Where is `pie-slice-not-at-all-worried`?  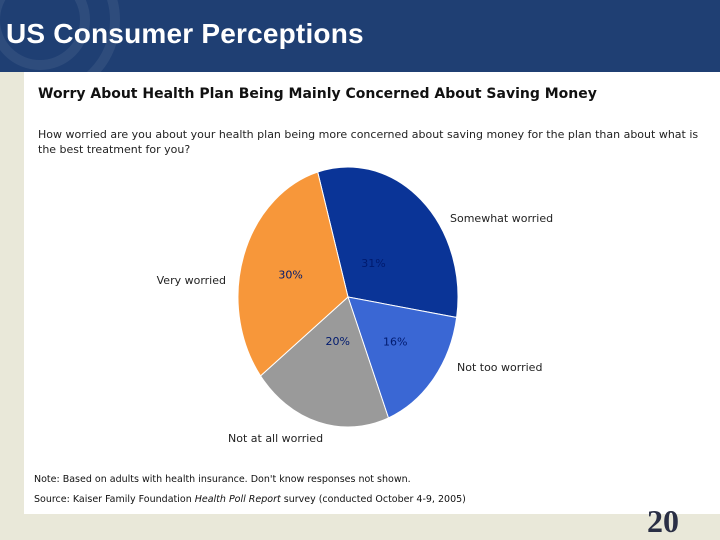 pie-slice-not-at-all-worried is located at coordinates (324, 362).